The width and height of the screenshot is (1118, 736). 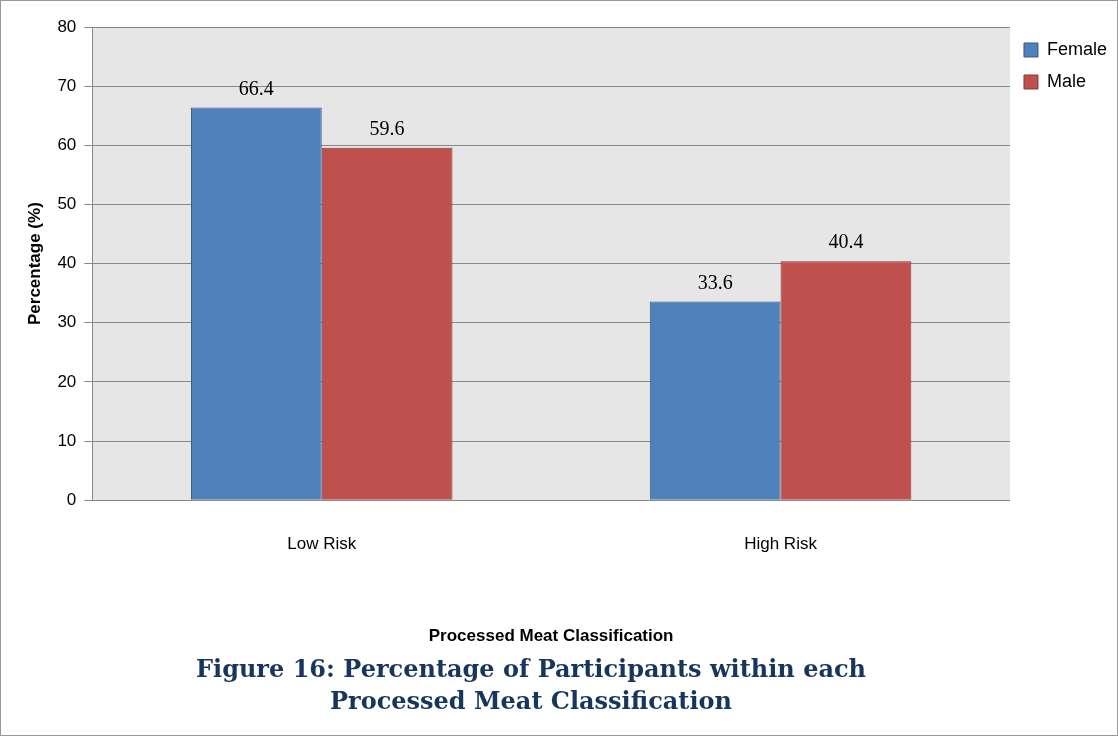 I want to click on x-tick-label: Low Risk, so click(x=322, y=544).